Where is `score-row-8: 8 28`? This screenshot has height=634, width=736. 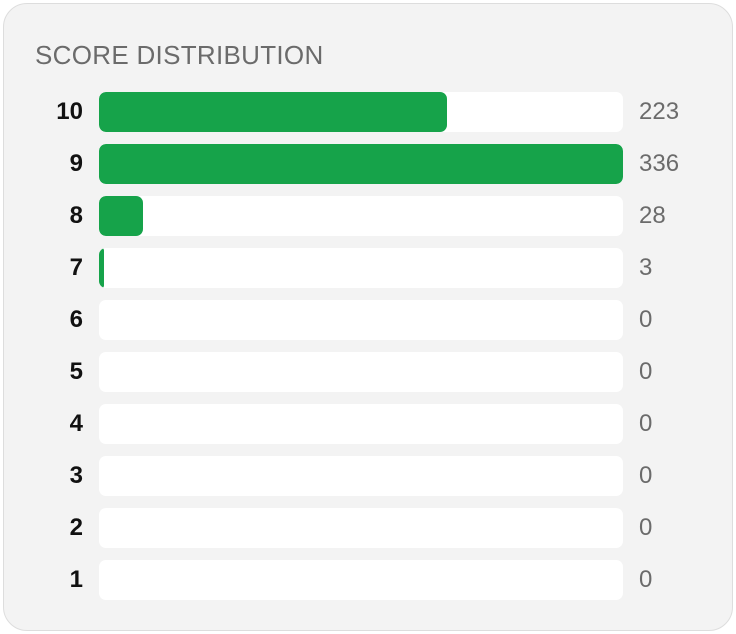 score-row-8: 8 28 is located at coordinates (369, 222).